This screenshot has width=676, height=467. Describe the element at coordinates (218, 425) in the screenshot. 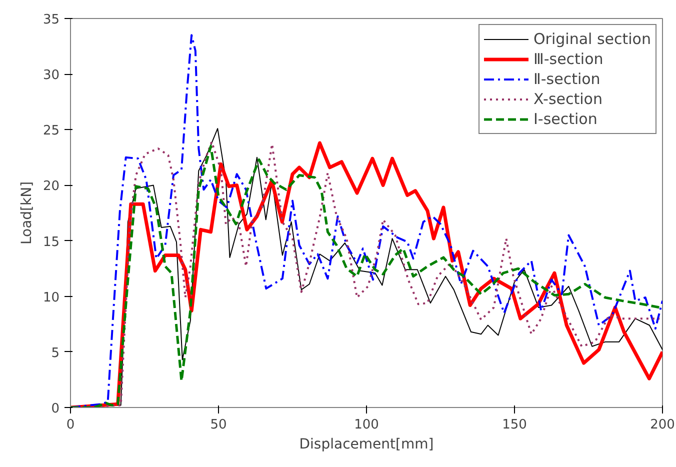

I see `x-tick-label: 50` at that location.